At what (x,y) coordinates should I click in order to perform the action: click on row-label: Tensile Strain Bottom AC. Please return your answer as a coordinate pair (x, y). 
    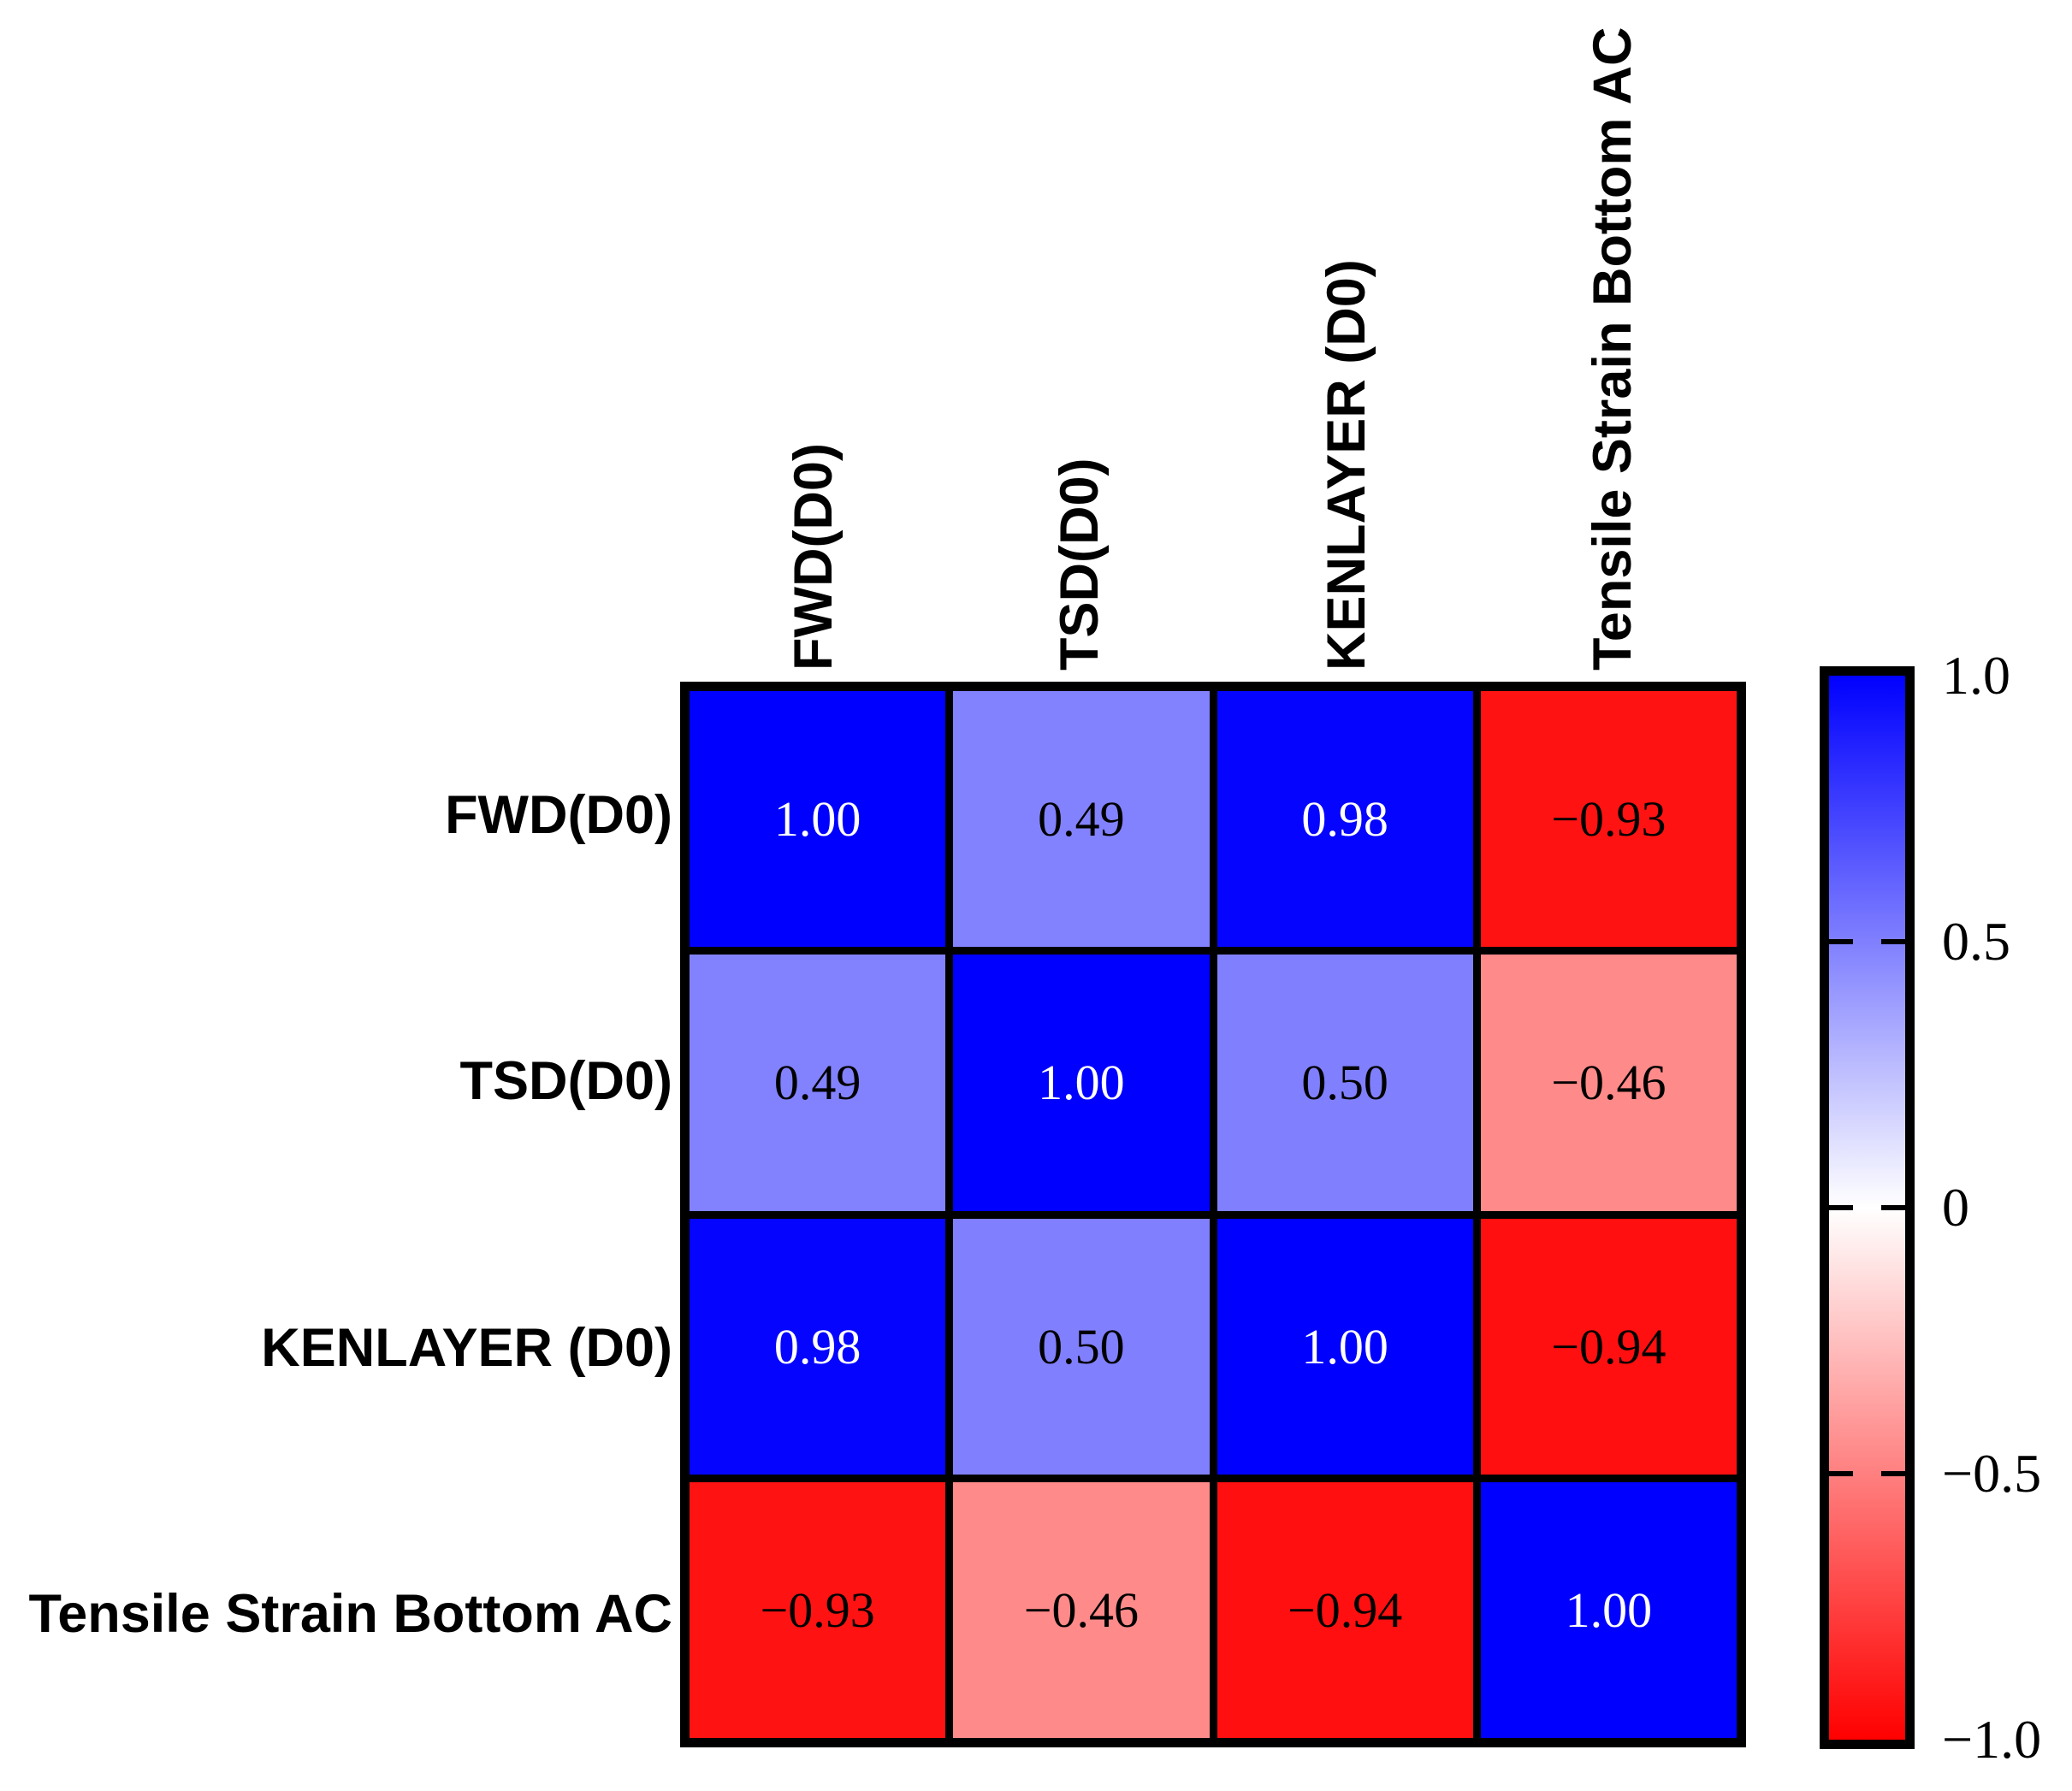
    Looking at the image, I should click on (350, 1614).